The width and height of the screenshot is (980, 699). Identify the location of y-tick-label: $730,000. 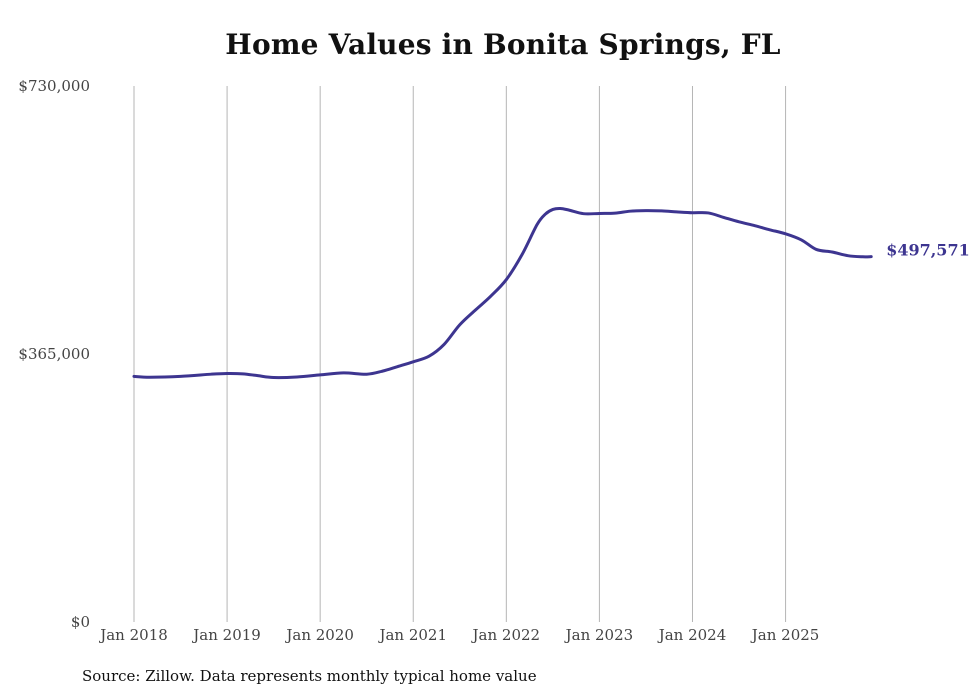
(54, 86).